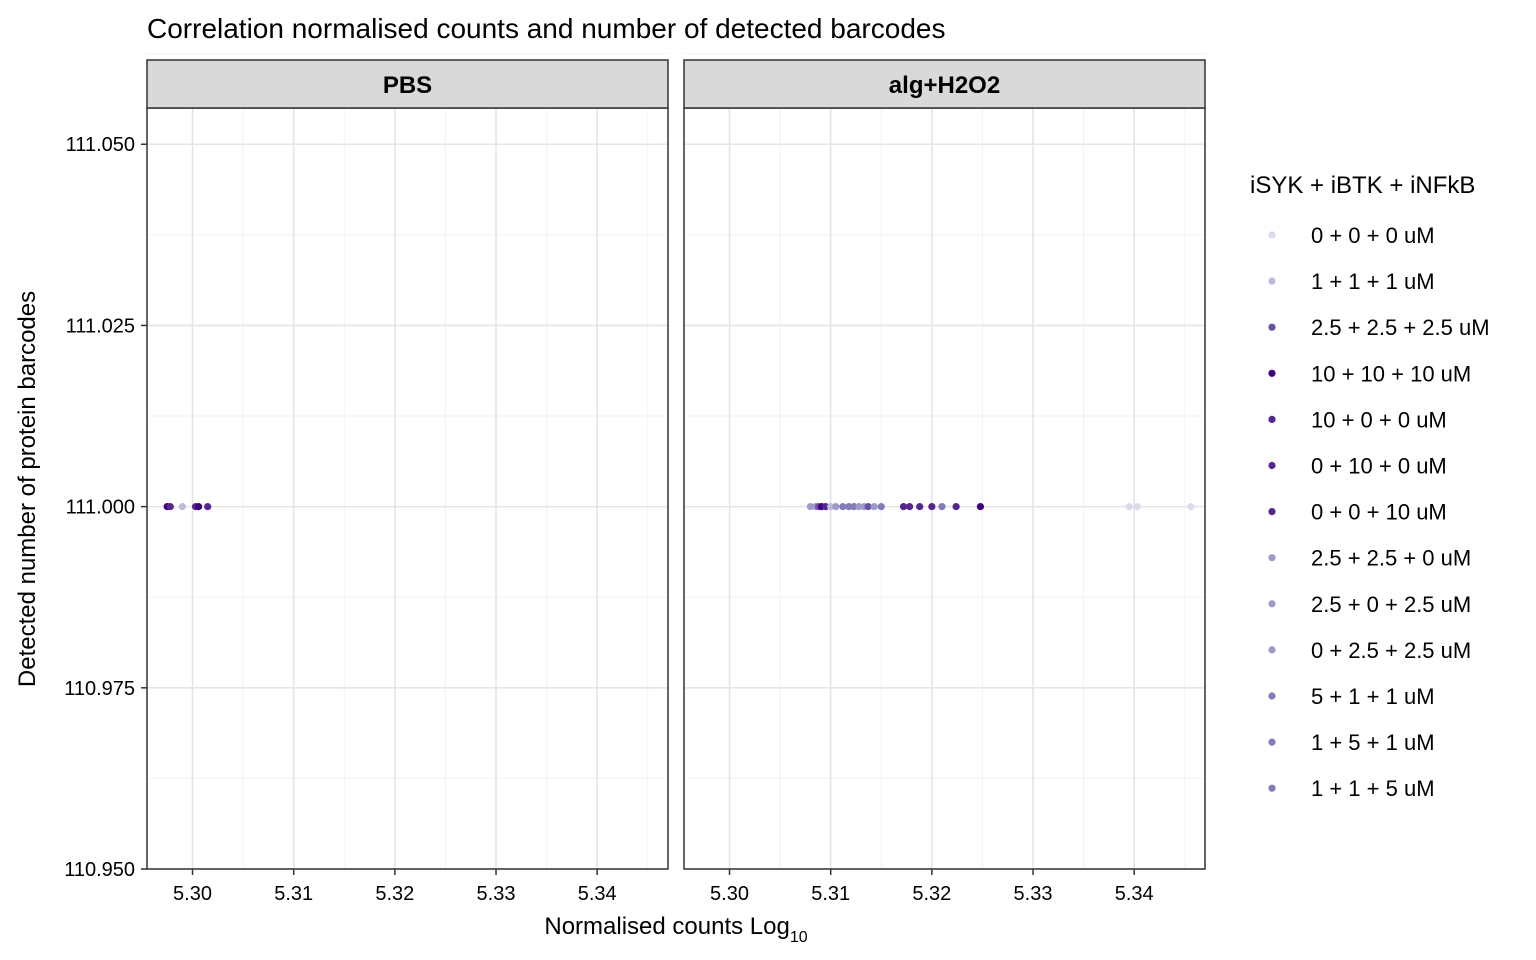 This screenshot has height=960, width=1536. What do you see at coordinates (1373, 696) in the screenshot?
I see `legend-label: 5 + 1 + 1 uM` at bounding box center [1373, 696].